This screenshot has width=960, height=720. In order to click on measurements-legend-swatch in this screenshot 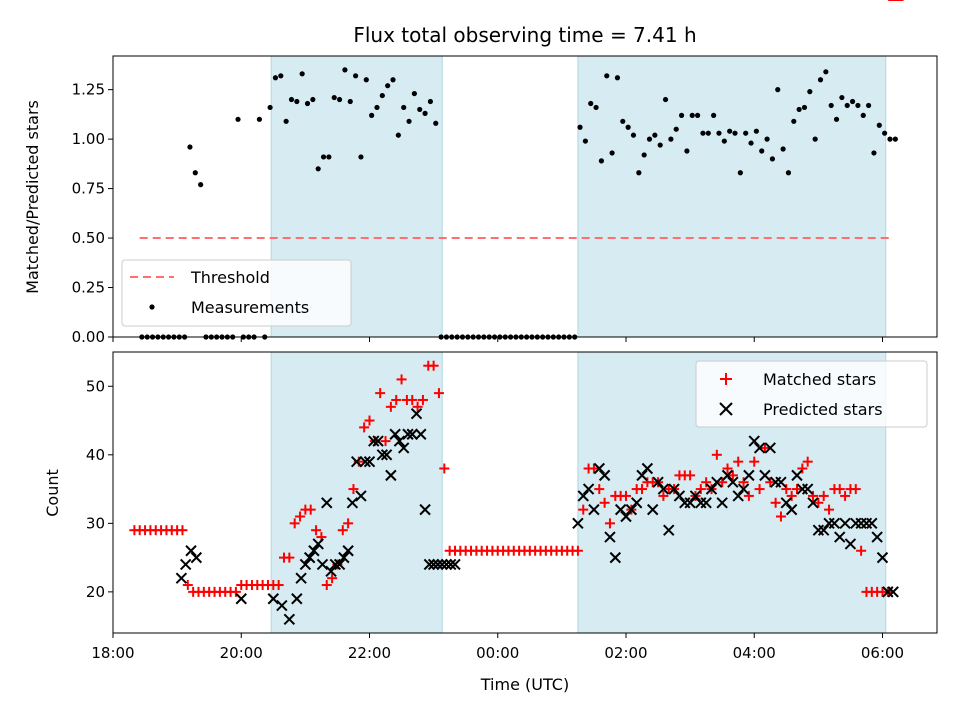, I will do `click(152, 307)`.